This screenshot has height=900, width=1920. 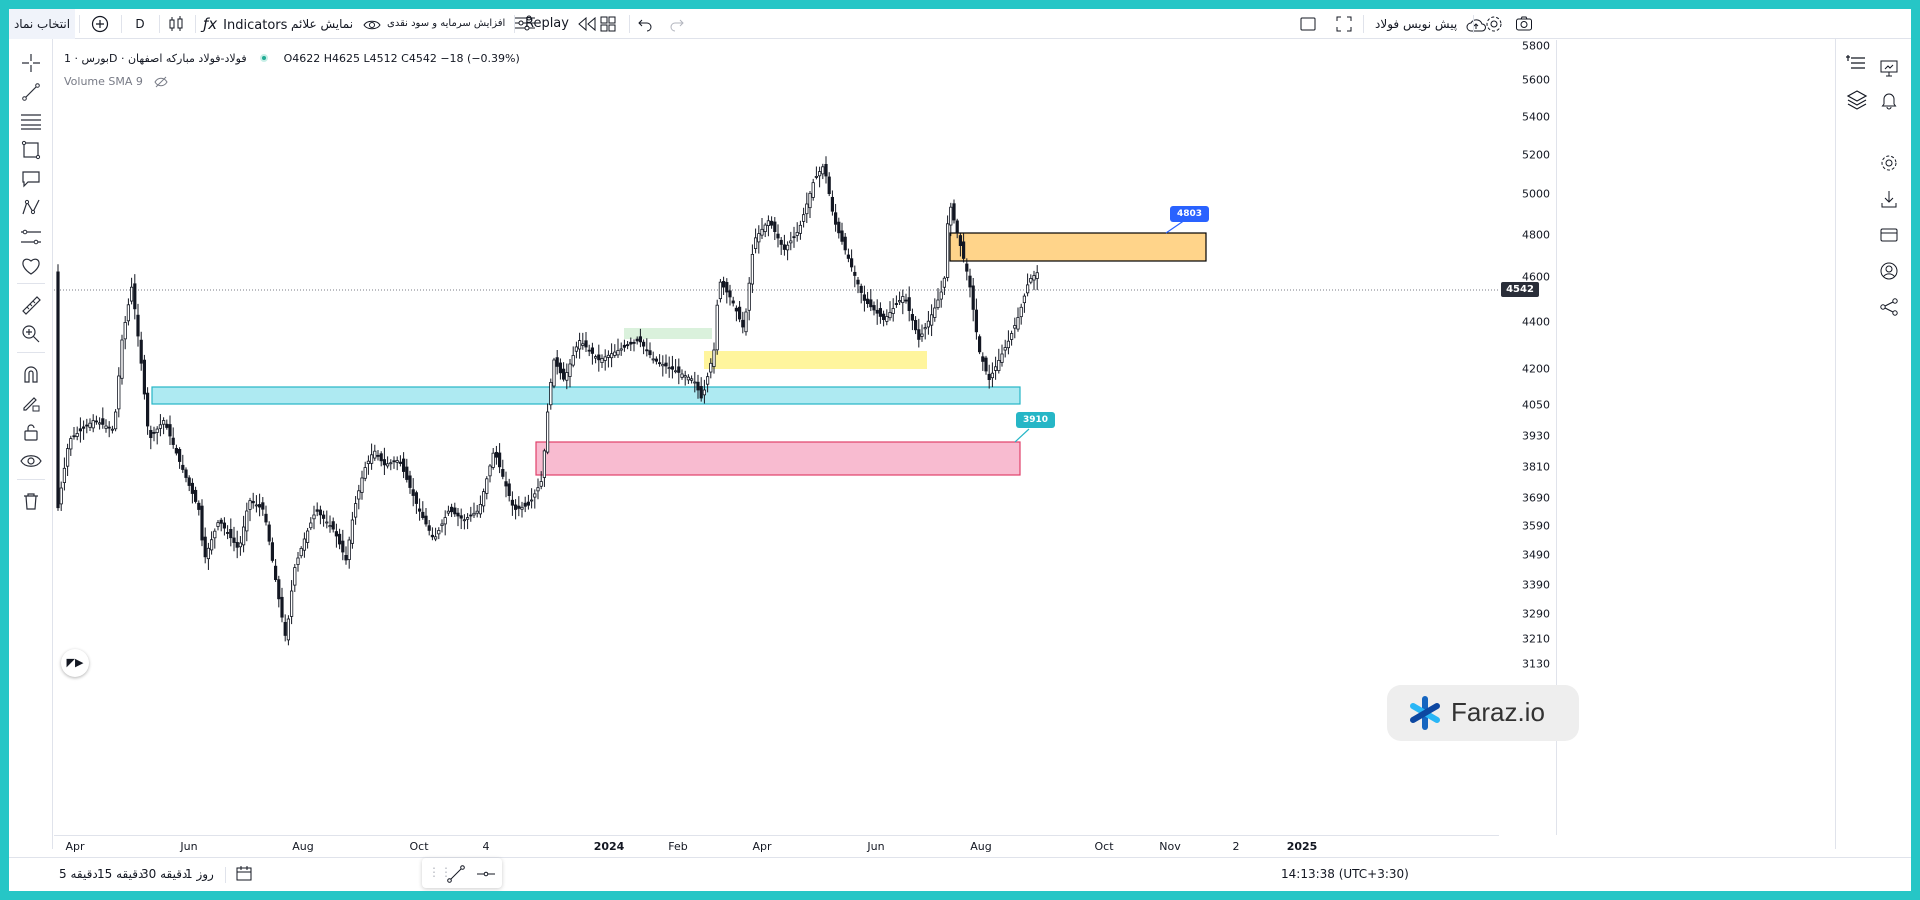 I want to click on watchlist-button, so click(x=1857, y=63).